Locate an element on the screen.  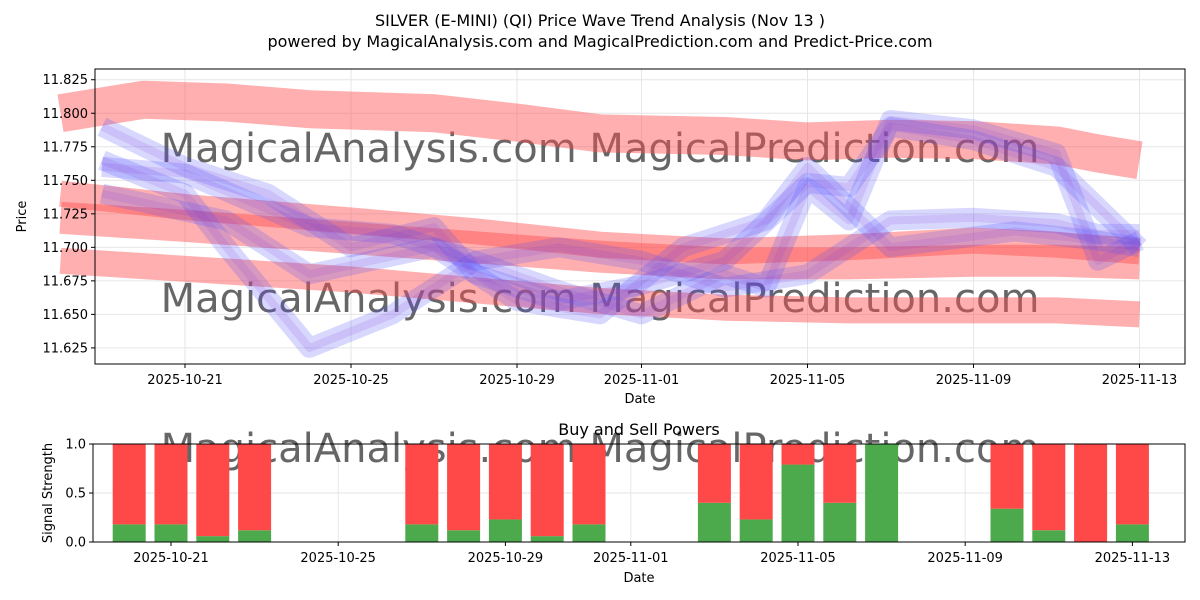
top-y-tick-label: 11.750 is located at coordinates (66, 181).